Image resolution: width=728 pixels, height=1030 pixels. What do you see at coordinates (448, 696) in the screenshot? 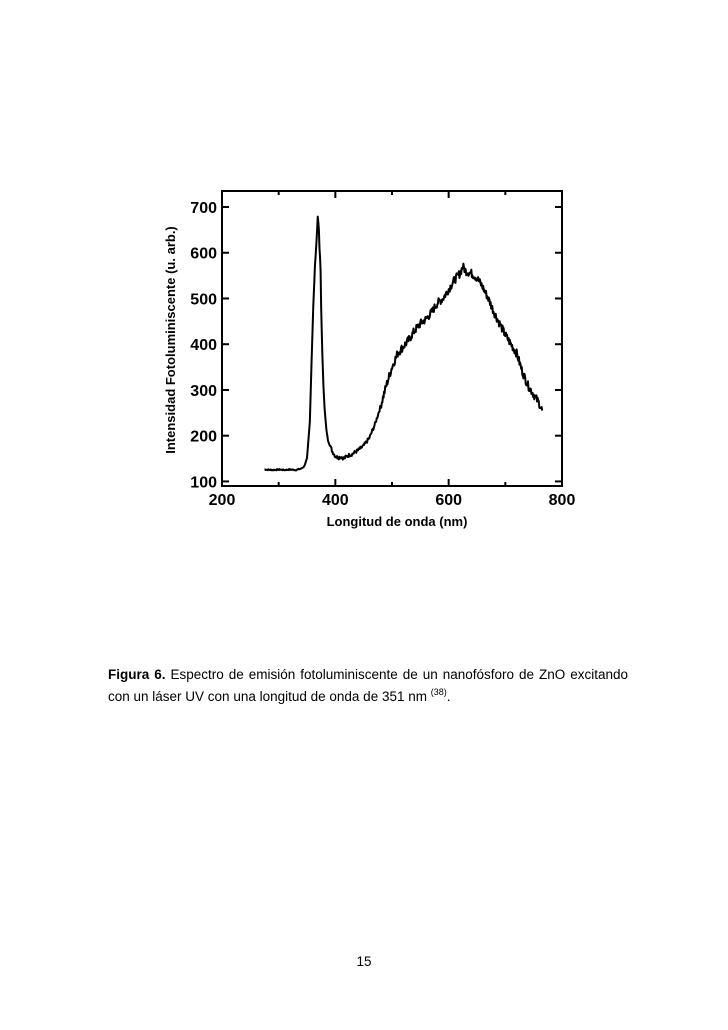
I see `caption-end: .` at bounding box center [448, 696].